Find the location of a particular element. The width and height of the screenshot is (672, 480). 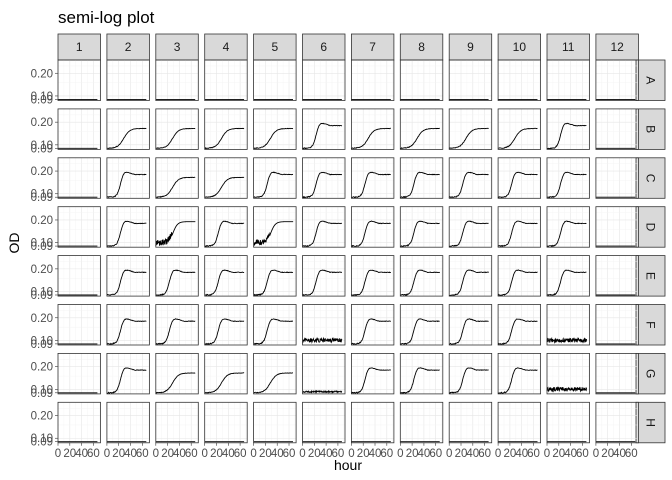

well-curve-C11 is located at coordinates (566, 185).